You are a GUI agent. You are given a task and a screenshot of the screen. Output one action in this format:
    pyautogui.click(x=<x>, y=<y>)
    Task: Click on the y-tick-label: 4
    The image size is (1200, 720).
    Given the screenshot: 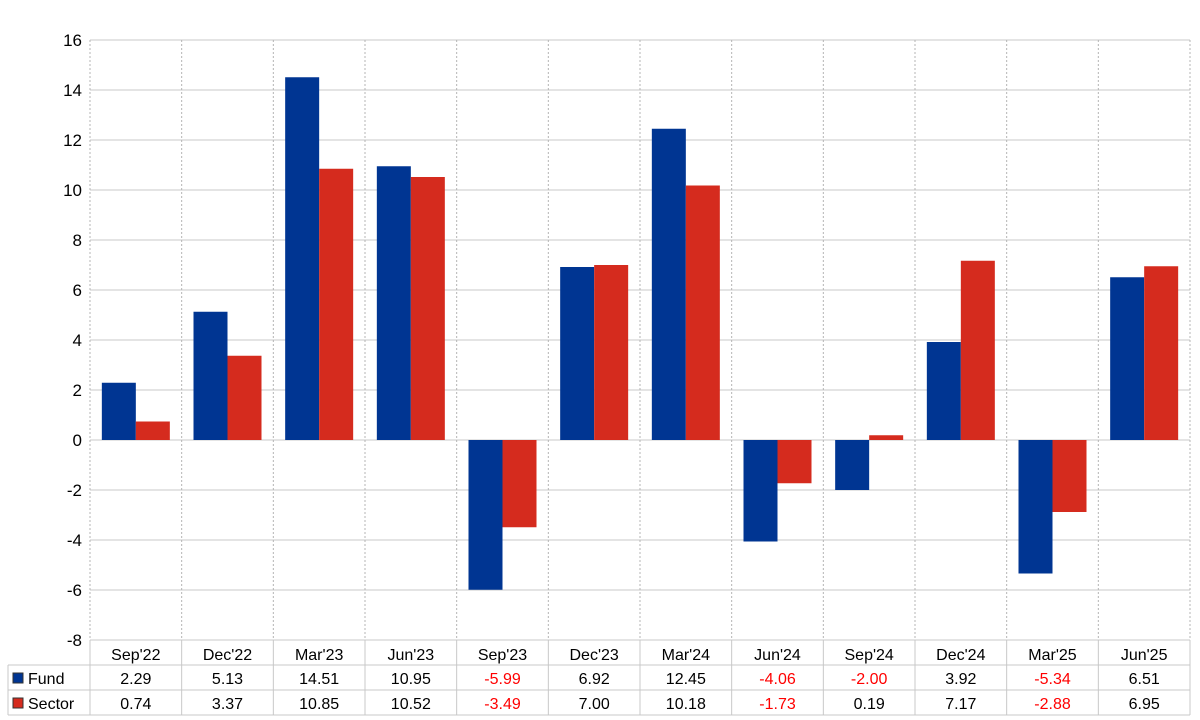 What is the action you would take?
    pyautogui.click(x=77, y=340)
    